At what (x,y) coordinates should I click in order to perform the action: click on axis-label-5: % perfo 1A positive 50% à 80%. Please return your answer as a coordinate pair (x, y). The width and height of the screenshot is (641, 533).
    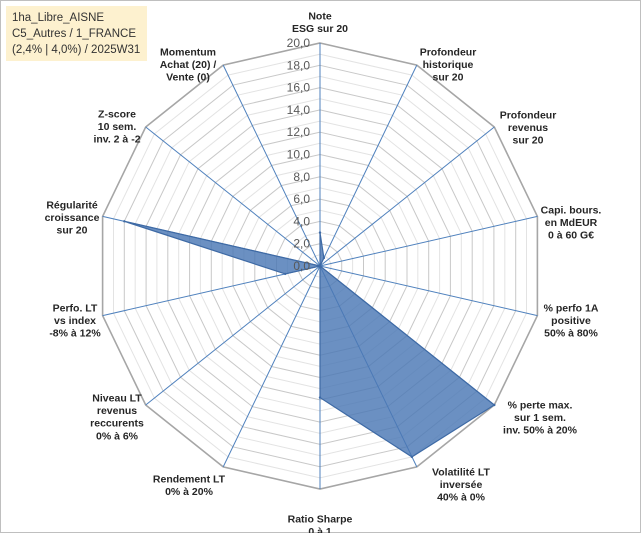
    Looking at the image, I should click on (571, 321).